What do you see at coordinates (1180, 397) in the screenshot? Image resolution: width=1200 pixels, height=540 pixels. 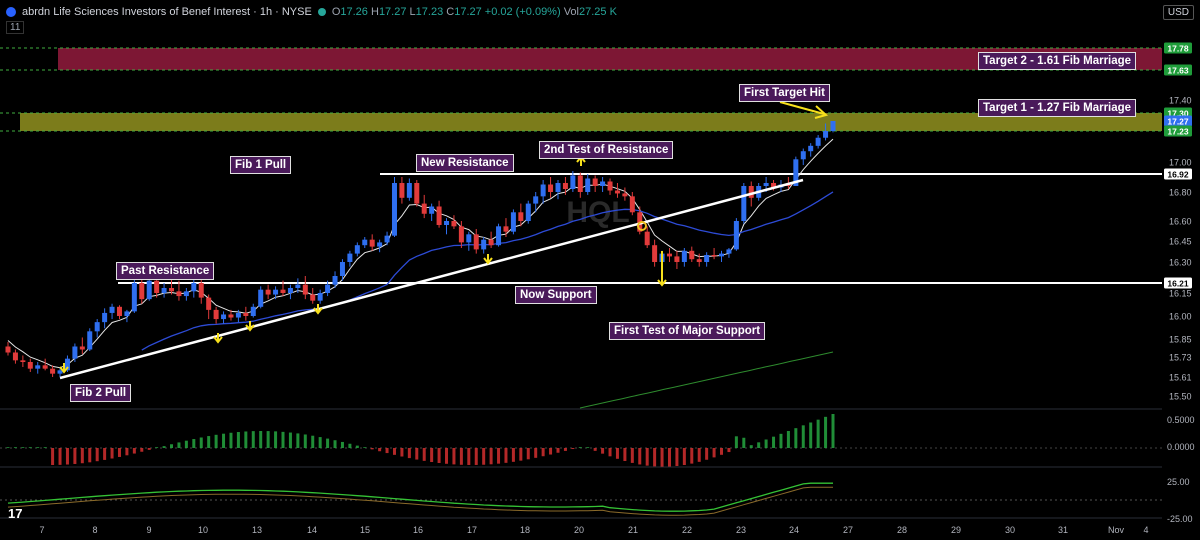 I see `price-tick-label: 15.50` at bounding box center [1180, 397].